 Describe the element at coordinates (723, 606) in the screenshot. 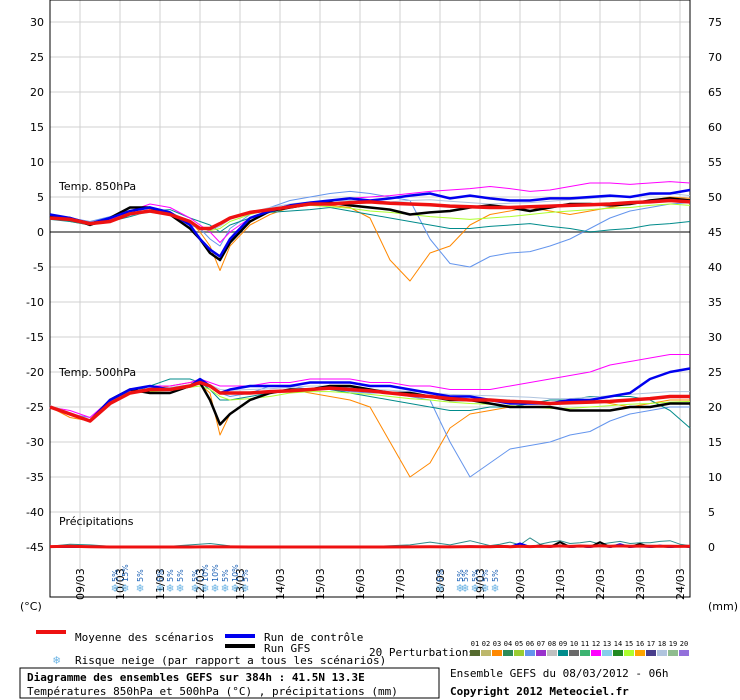

I see `right-axis-unit: (mm)` at that location.